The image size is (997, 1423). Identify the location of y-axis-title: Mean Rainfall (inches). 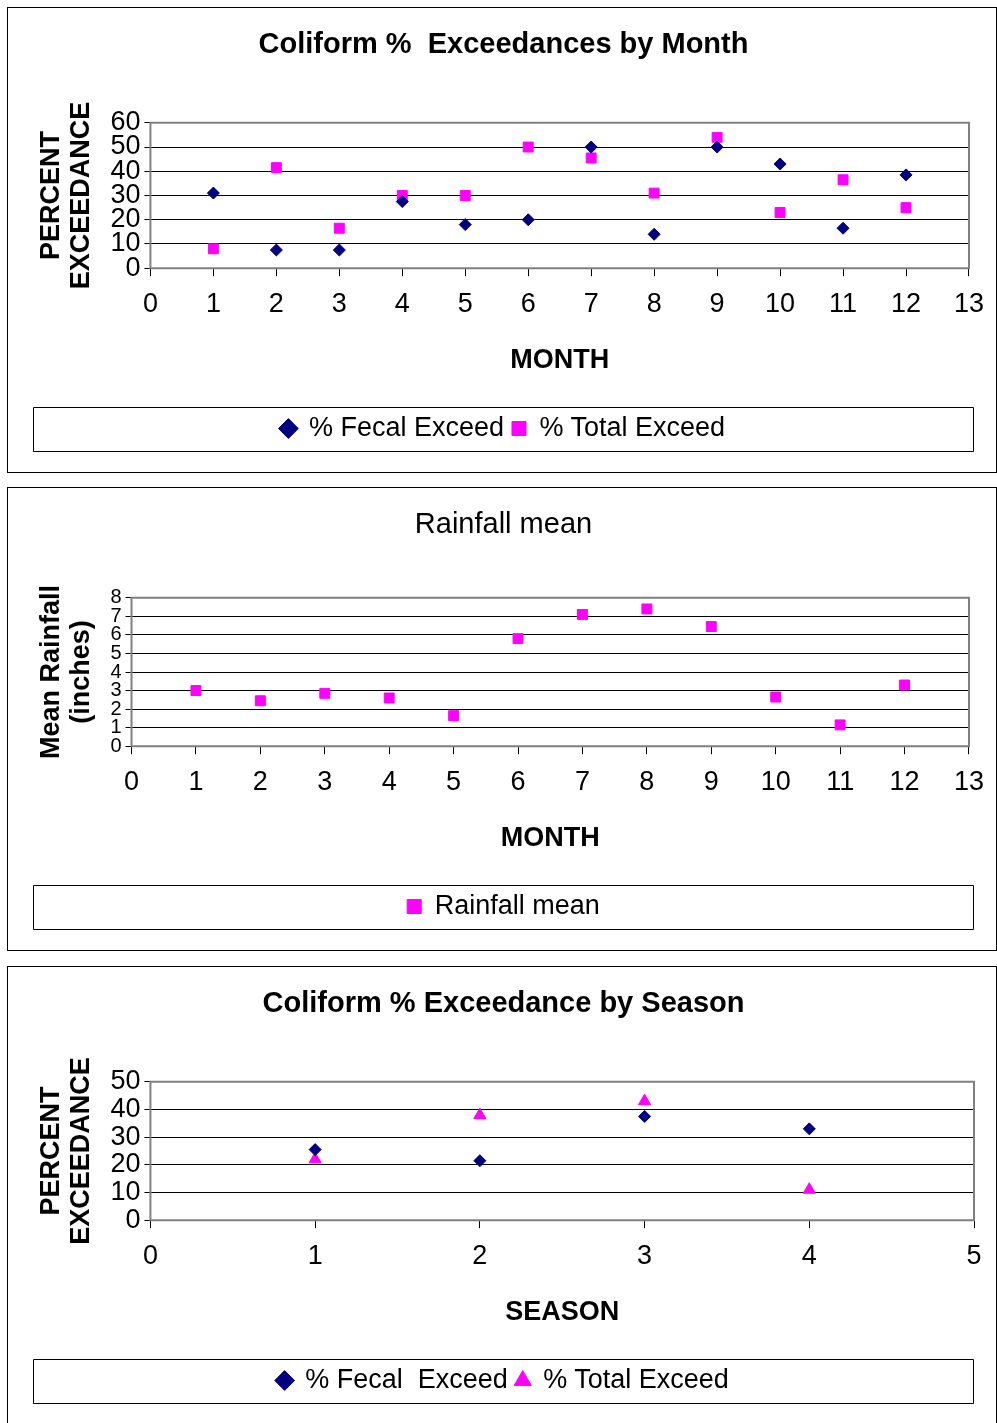
(65, 672).